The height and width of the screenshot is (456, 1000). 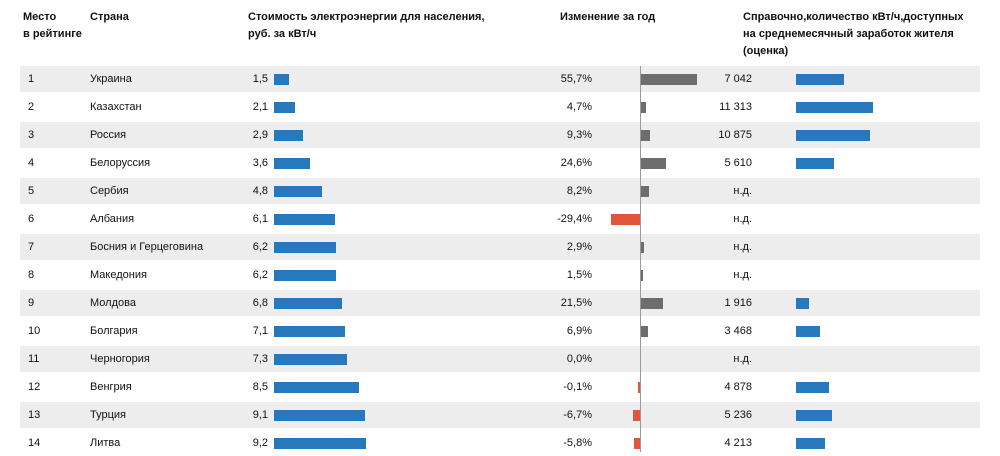 What do you see at coordinates (260, 303) in the screenshot?
I see `price-label: 6,8` at bounding box center [260, 303].